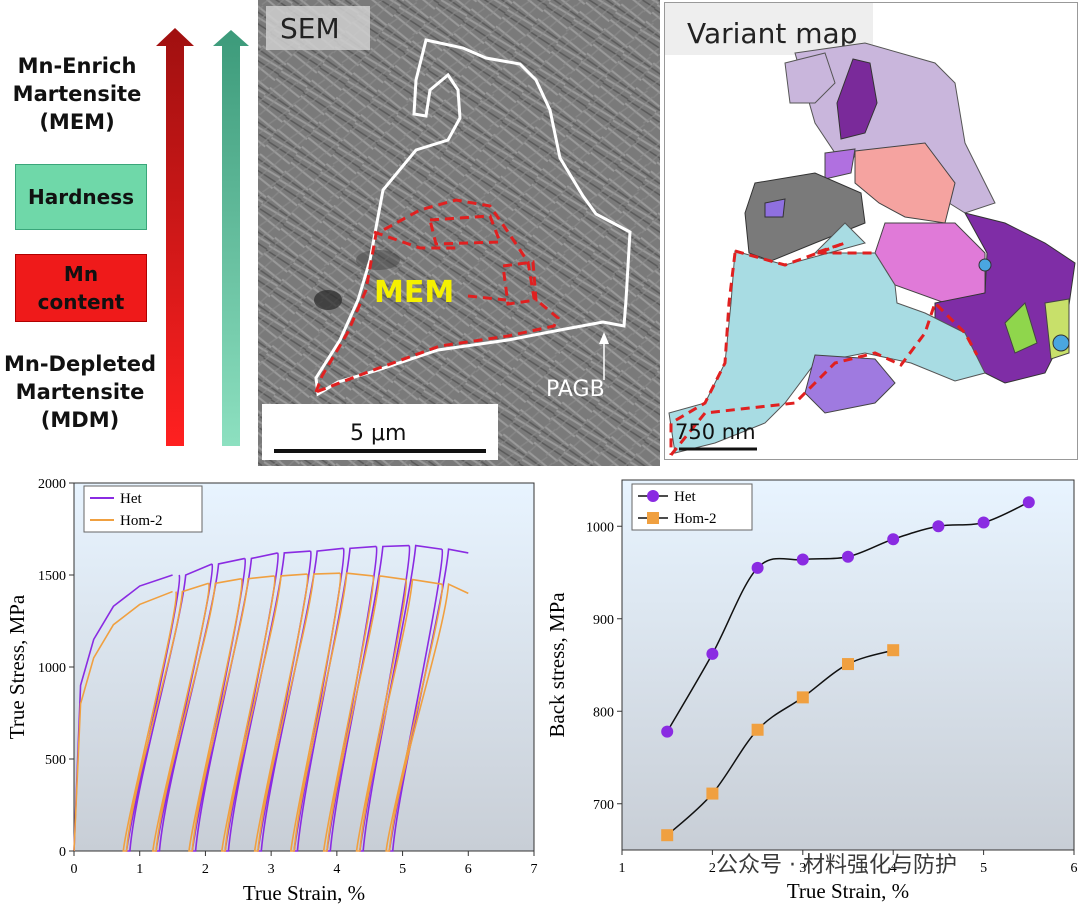  Describe the element at coordinates (836, 865) in the screenshot. I see `watermark: 公众号 · 材料强化与防护` at that location.